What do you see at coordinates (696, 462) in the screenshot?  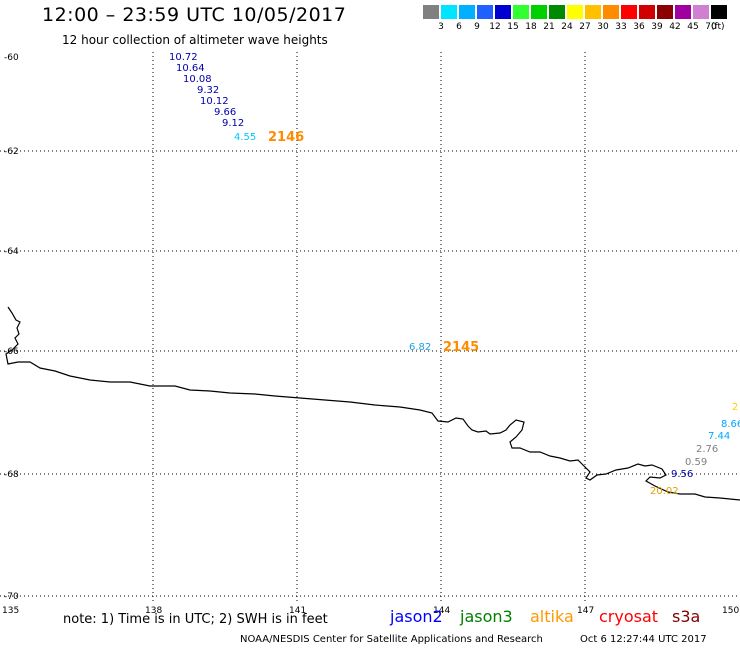 I see `obs-value: 0.59` at bounding box center [696, 462].